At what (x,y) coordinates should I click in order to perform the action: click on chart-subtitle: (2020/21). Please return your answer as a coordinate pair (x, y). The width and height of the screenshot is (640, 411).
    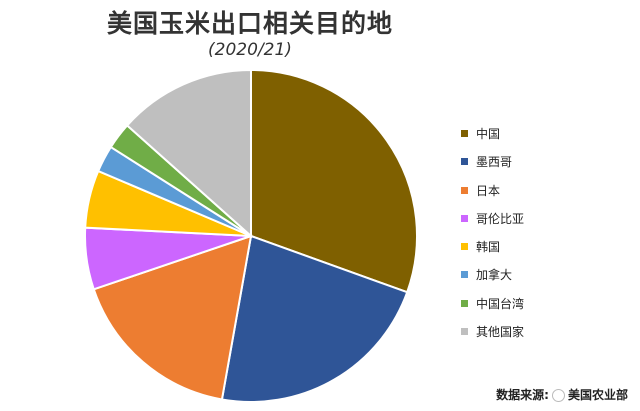
    Looking at the image, I should click on (250, 50).